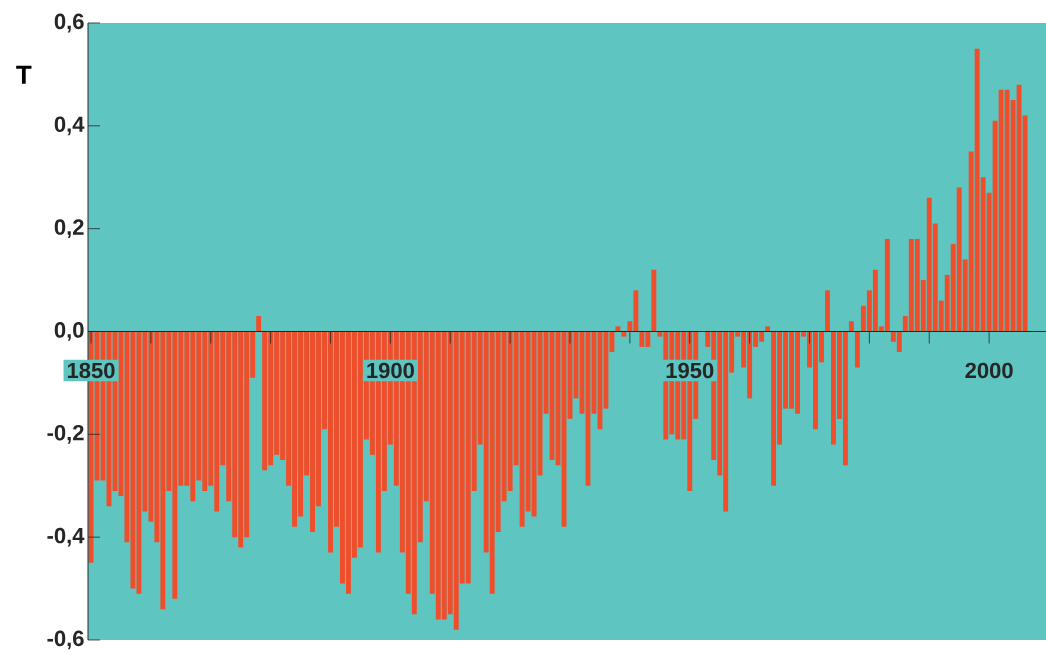  What do you see at coordinates (69, 229) in the screenshot?
I see `y-tick-label: 0,2` at bounding box center [69, 229].